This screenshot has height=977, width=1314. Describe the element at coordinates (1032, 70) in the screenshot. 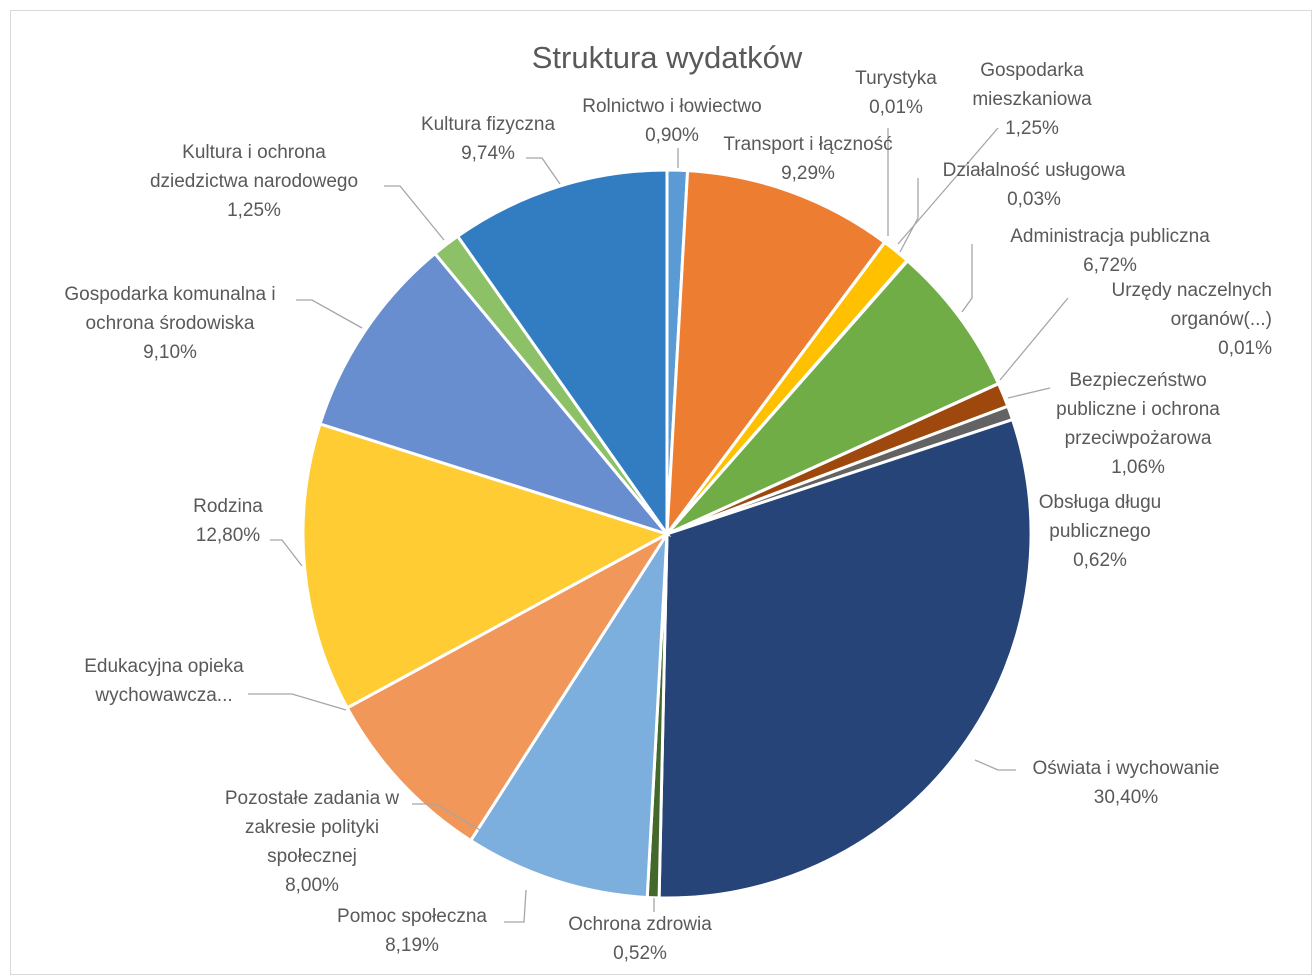

I see `data-label-category-3-0: Gospodarka` at that location.